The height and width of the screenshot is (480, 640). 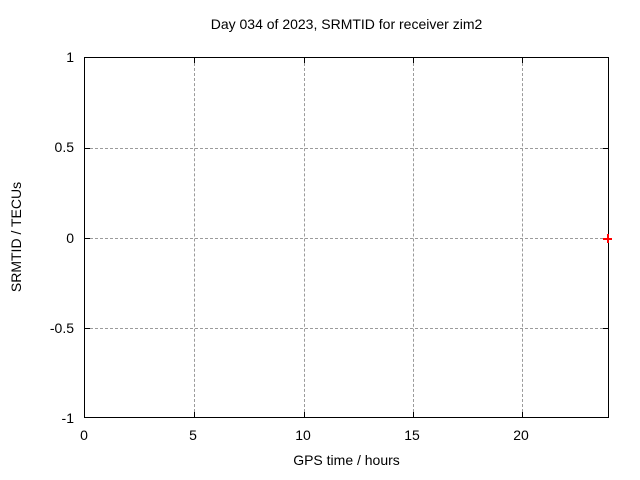 I want to click on y-tick-label: 0, so click(x=70, y=238).